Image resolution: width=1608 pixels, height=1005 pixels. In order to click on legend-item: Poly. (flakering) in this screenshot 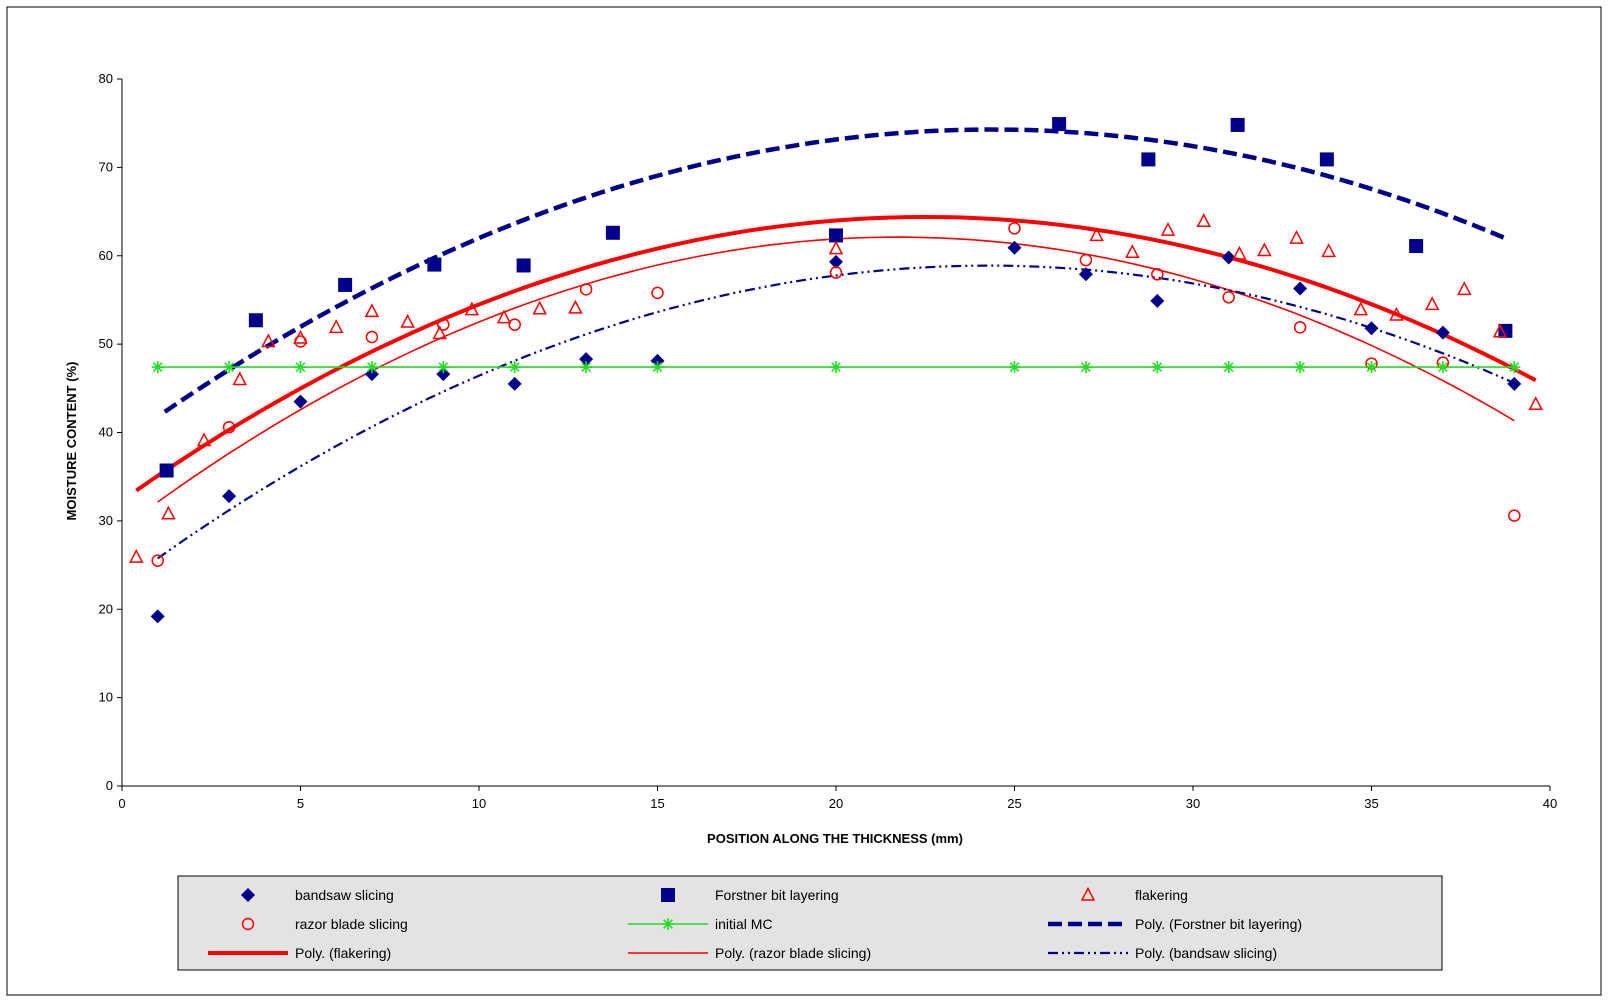, I will do `click(299, 953)`.